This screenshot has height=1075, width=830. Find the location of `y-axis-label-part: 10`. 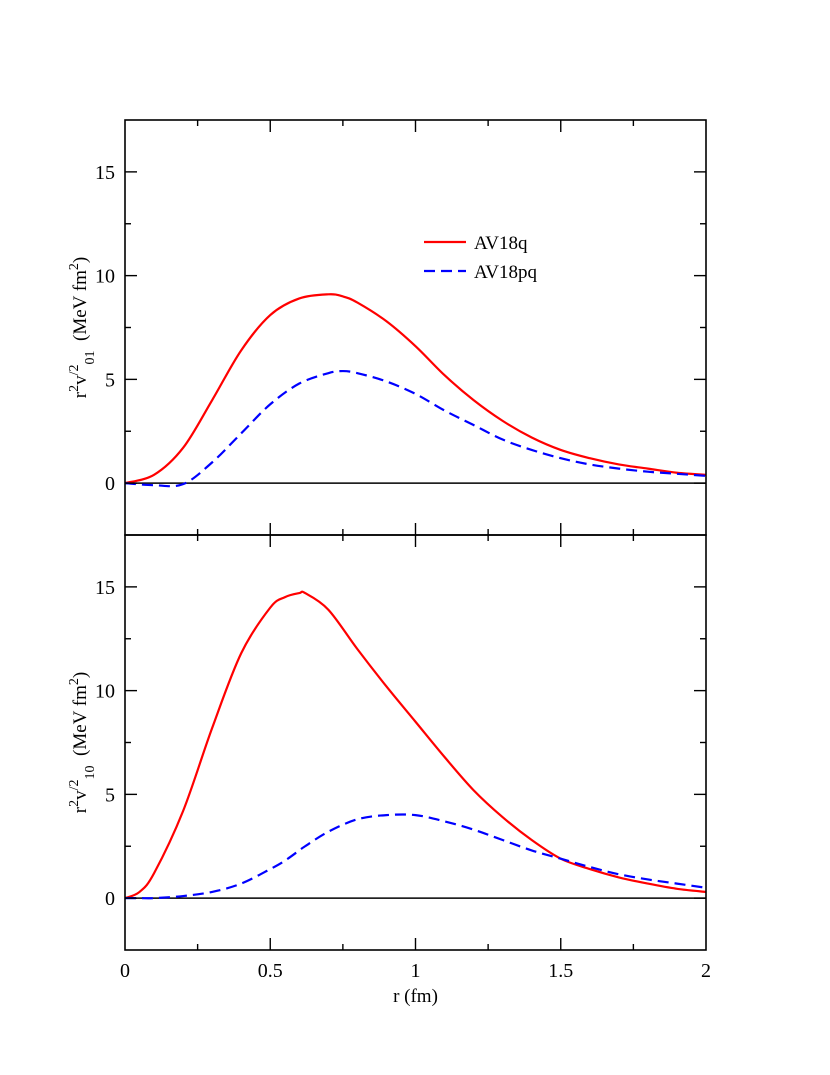

y-axis-label-part: 10 is located at coordinates (90, 773).